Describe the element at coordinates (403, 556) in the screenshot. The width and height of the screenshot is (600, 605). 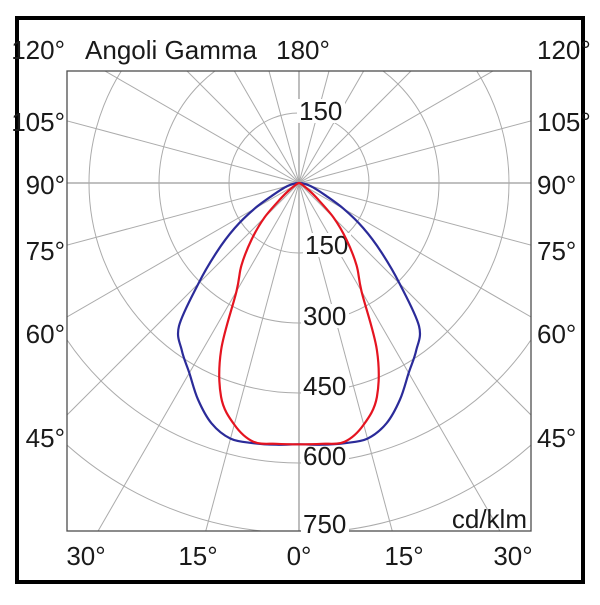
I see `angle-label-bottom-15r: 15°` at that location.